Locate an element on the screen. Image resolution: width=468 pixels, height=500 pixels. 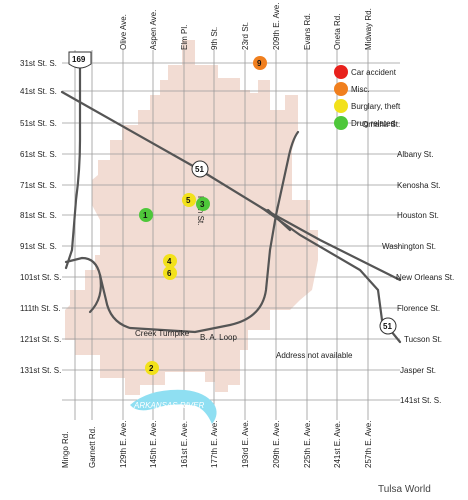
street-label-tucson: Tucson St. is located at coordinates (423, 339).